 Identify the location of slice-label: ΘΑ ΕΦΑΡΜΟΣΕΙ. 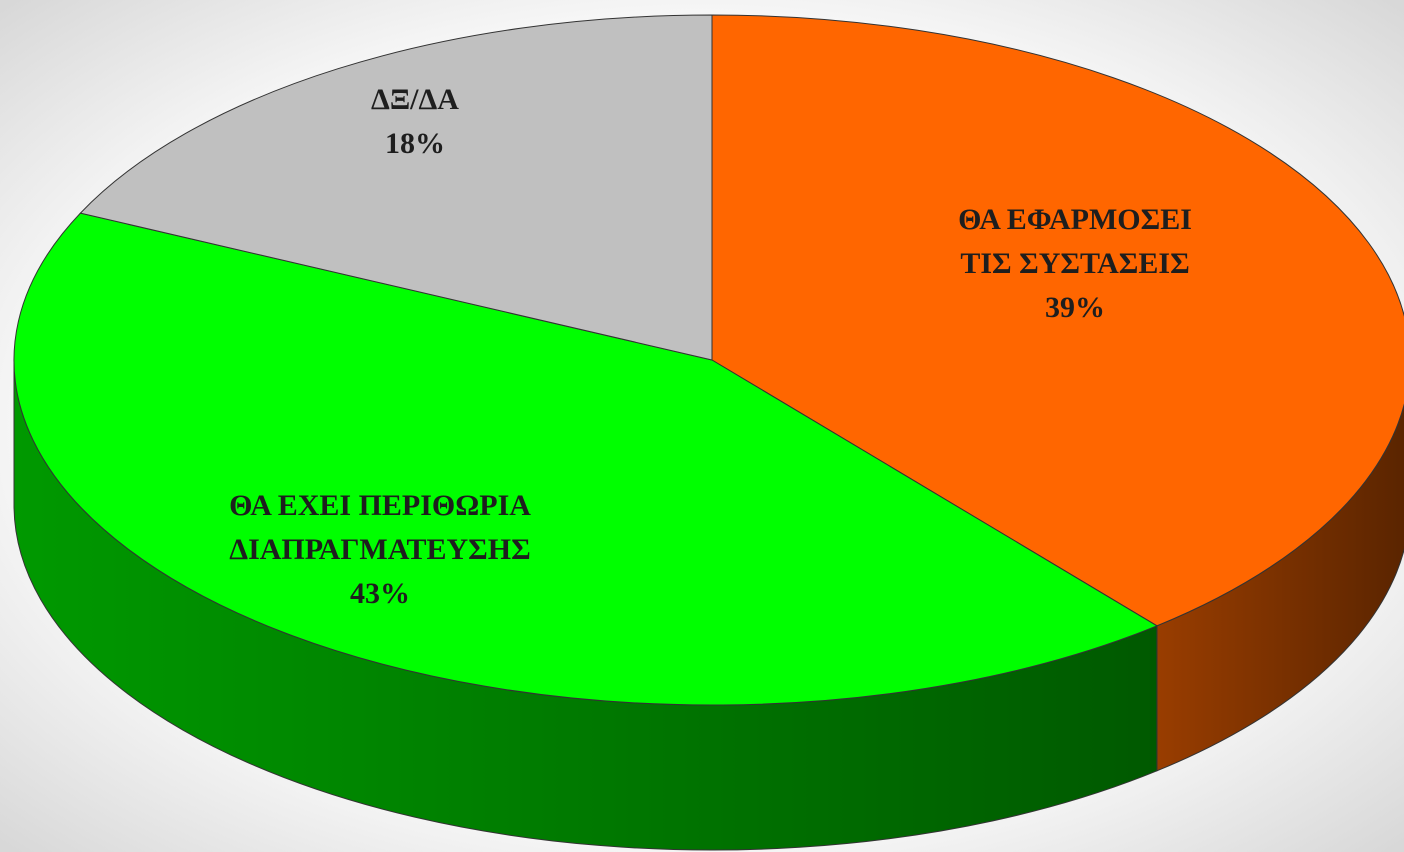
(1075, 219).